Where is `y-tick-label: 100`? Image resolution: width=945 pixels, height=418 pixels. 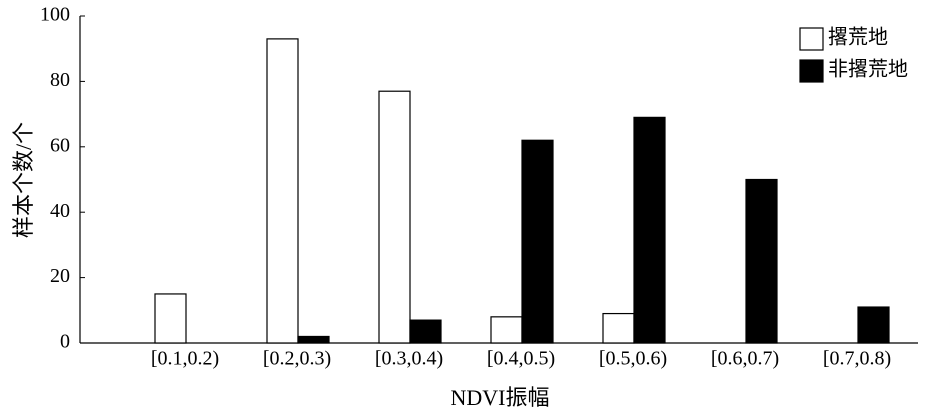 y-tick-label: 100 is located at coordinates (55, 15).